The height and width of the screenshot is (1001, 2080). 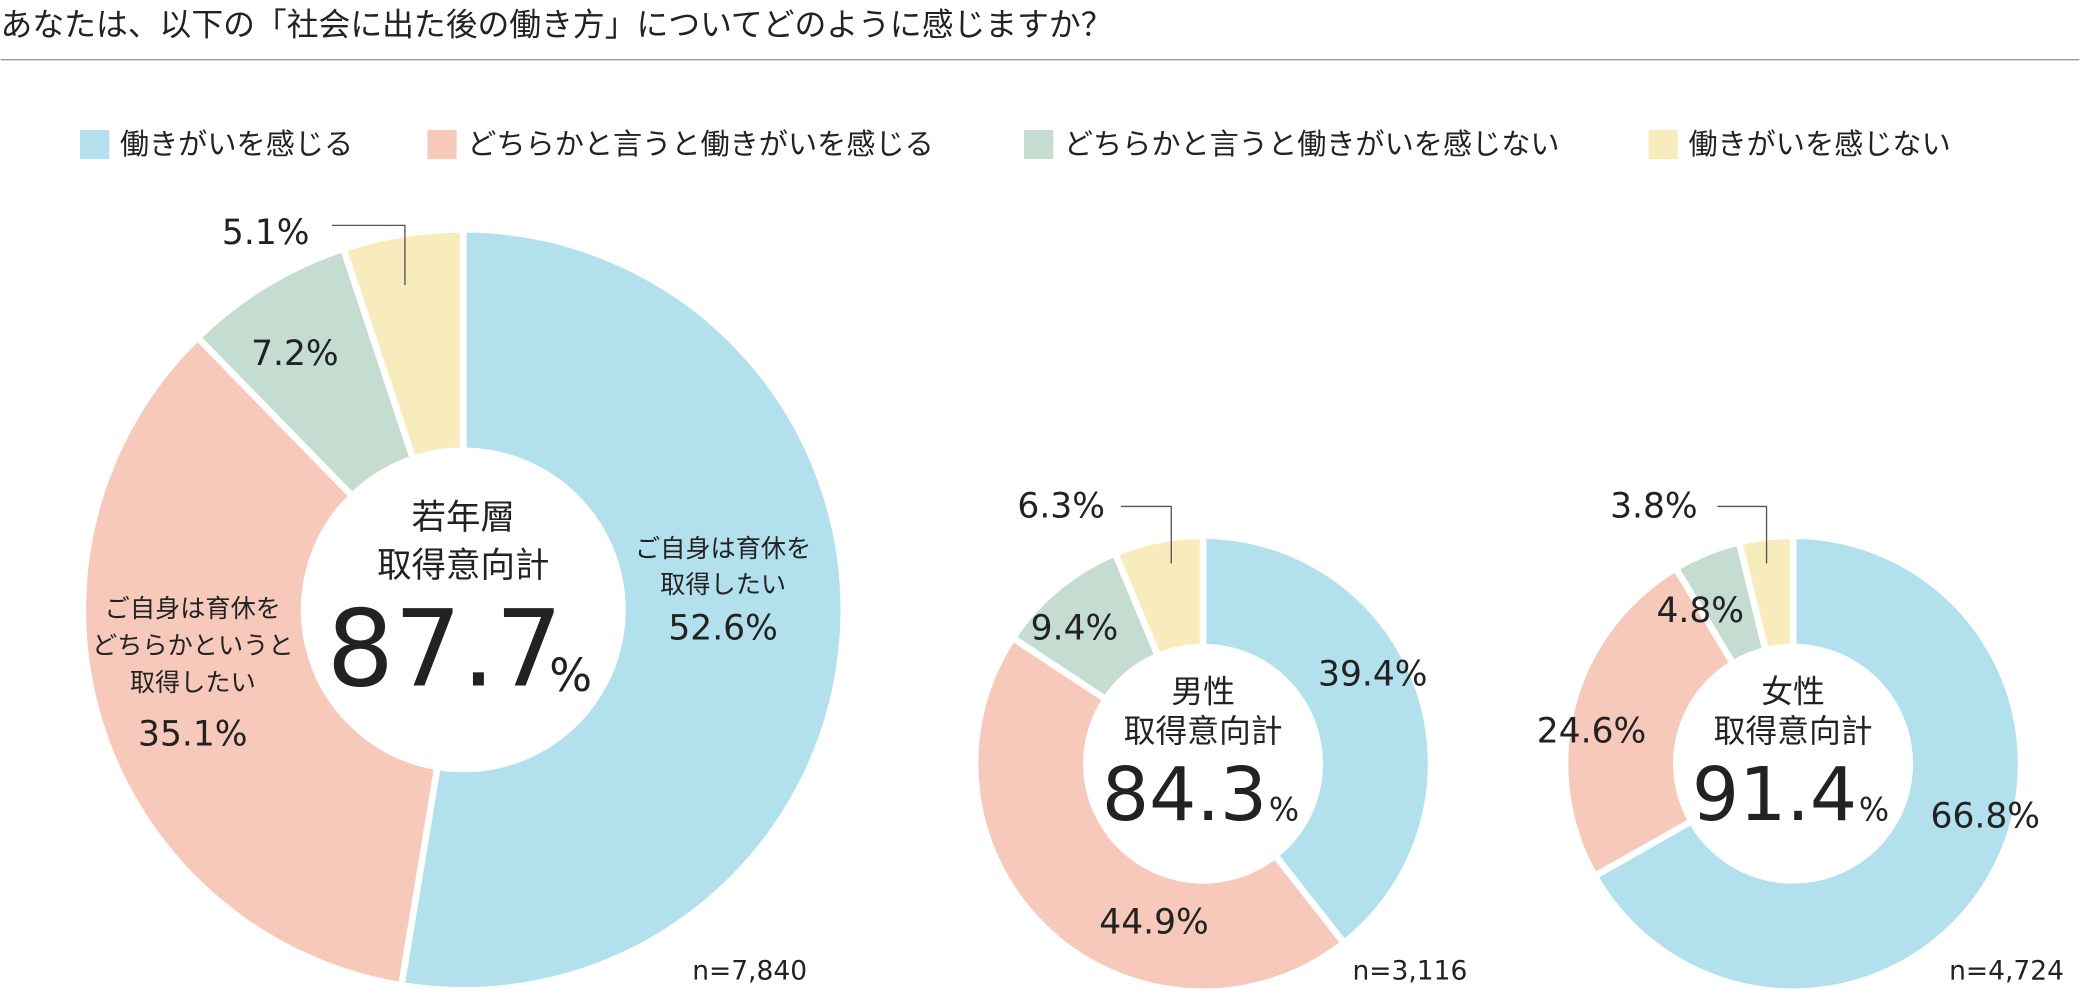 I want to click on legend-label: 働きがいを感じる, so click(x=236, y=144).